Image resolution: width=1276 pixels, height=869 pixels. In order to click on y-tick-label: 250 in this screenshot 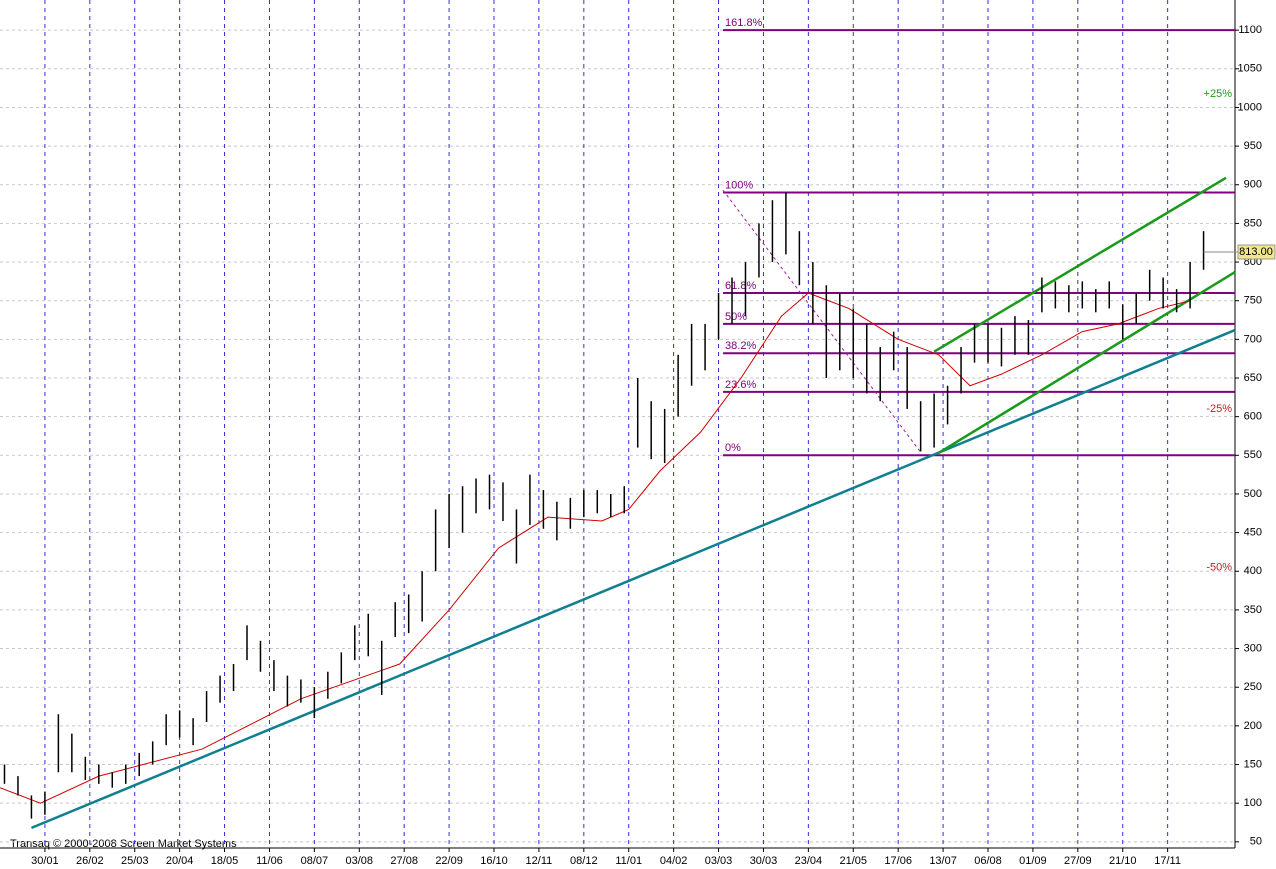, I will do `click(1253, 687)`.